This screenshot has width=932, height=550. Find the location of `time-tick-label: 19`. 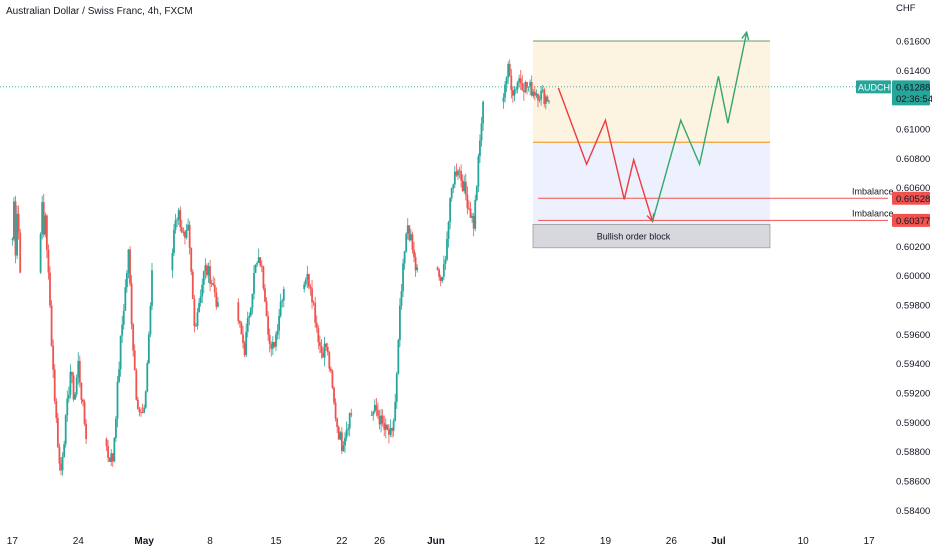

time-tick-label: 19 is located at coordinates (606, 541).